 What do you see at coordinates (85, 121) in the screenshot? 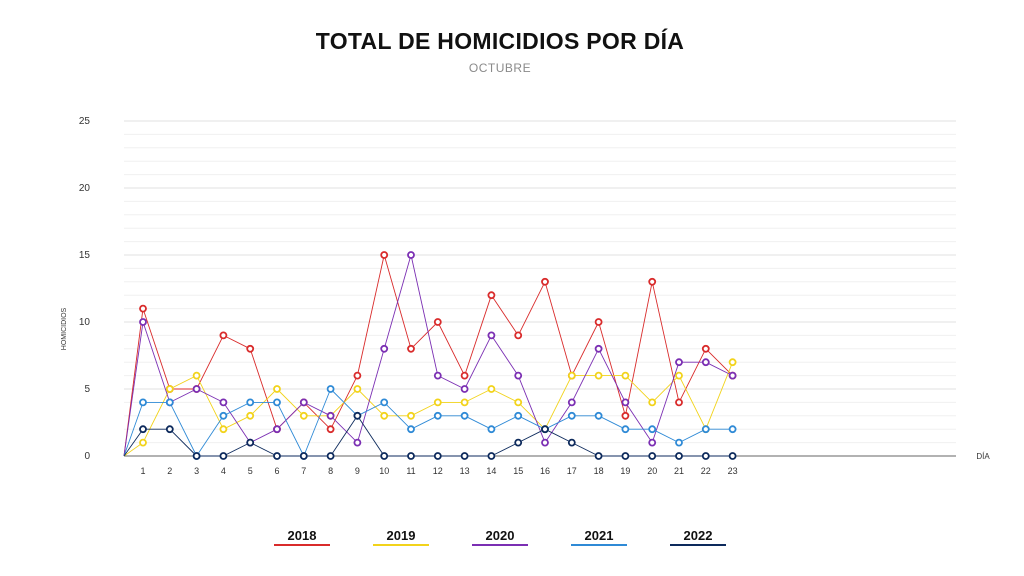
I see `y-tick-label: 25` at bounding box center [85, 121].